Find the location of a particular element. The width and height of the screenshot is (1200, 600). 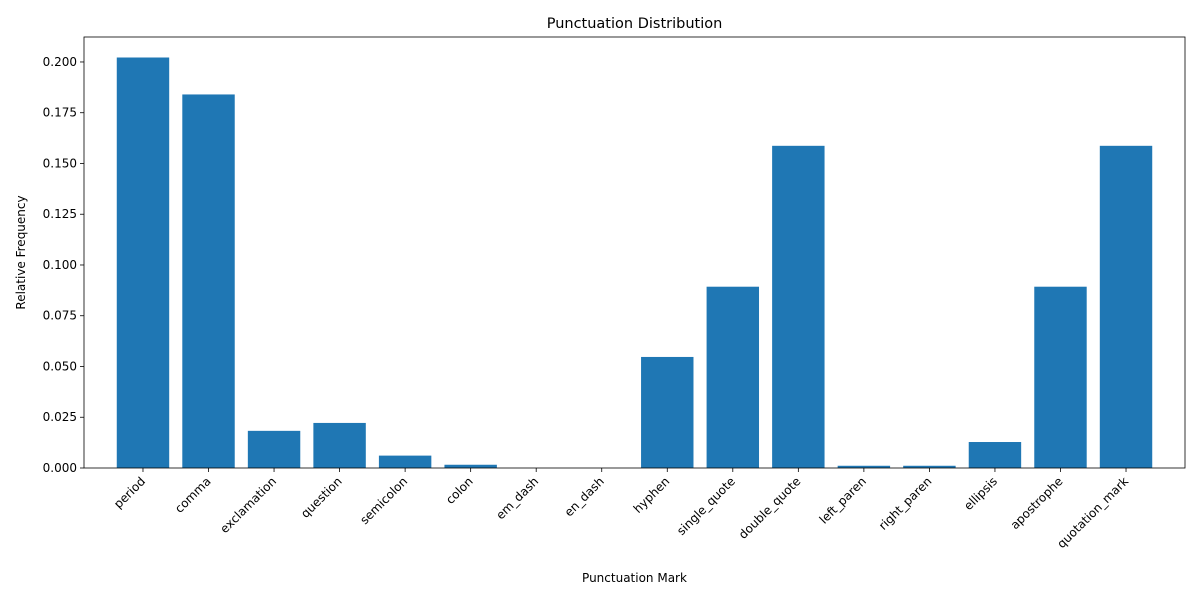

x-tick-label-ellipsis: ellipsis is located at coordinates (980, 493).